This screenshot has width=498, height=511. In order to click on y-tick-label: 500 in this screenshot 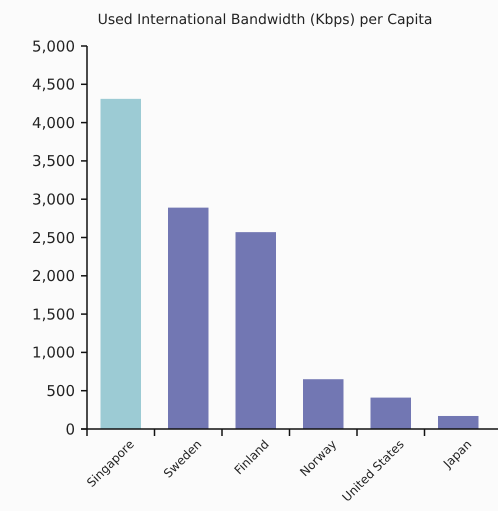, I will do `click(60, 391)`.